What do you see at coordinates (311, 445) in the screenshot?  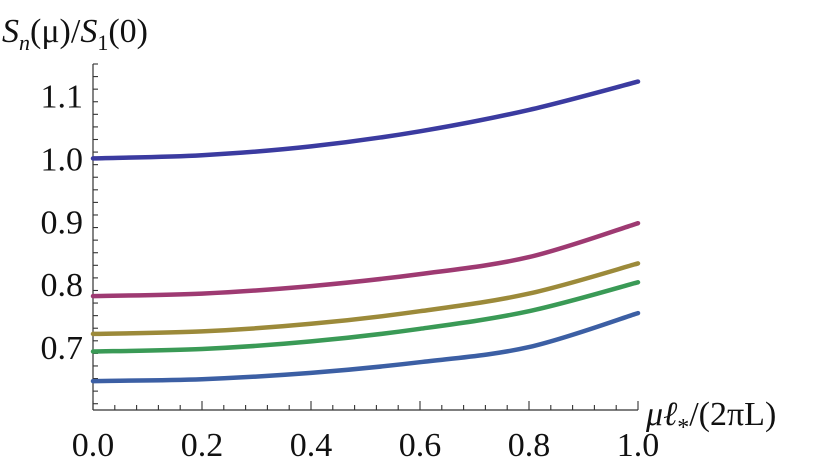 I see `x-tick-label: 0.4` at bounding box center [311, 445].